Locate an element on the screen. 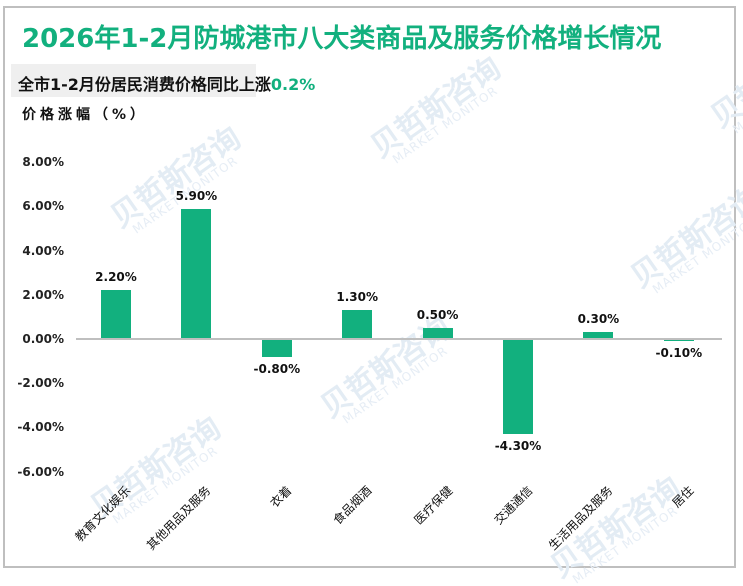 The height and width of the screenshot is (586, 743). chart-title: 2026年1-2月防城港市八大类商品及服务价格增长情况 is located at coordinates (342, 39).